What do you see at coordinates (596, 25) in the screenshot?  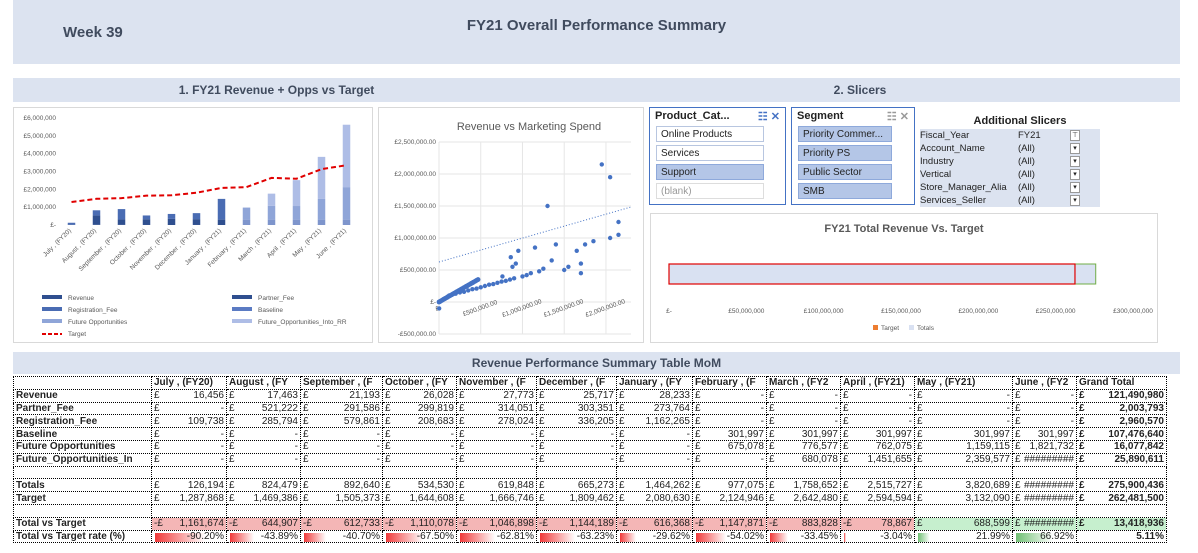 I see `page-title: FY21 Overall Performance Summary` at bounding box center [596, 25].